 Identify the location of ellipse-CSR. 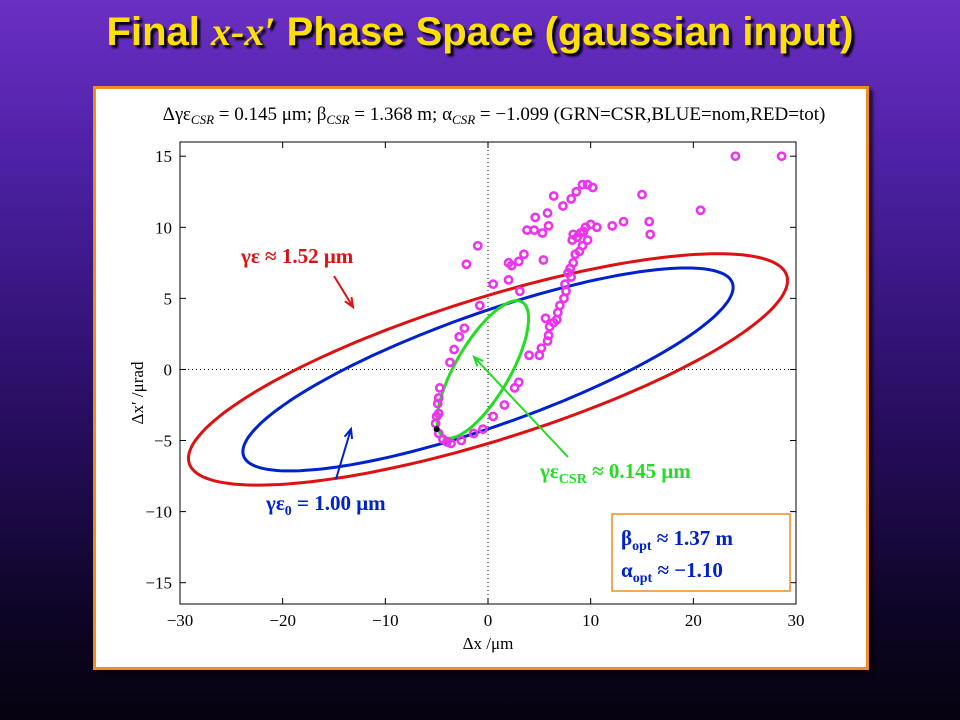
(483, 369).